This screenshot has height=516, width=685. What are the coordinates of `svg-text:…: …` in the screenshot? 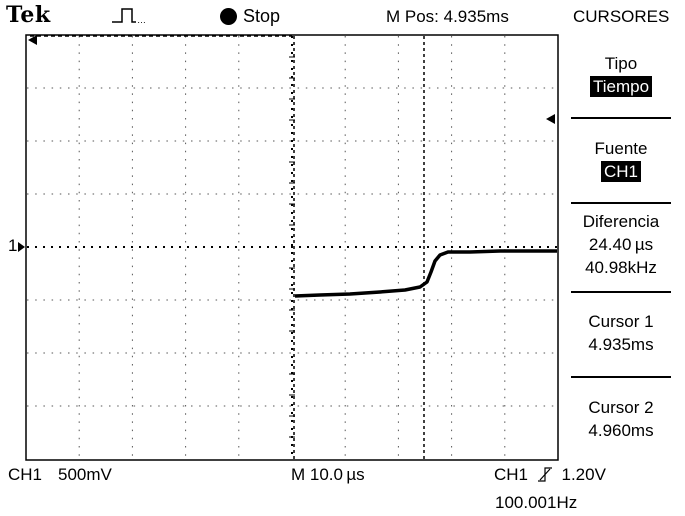 It's located at (141, 20).